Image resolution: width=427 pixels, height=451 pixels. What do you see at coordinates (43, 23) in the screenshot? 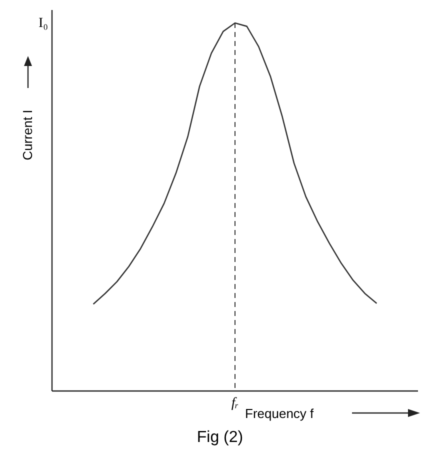
I see `text: I₀` at bounding box center [43, 23].